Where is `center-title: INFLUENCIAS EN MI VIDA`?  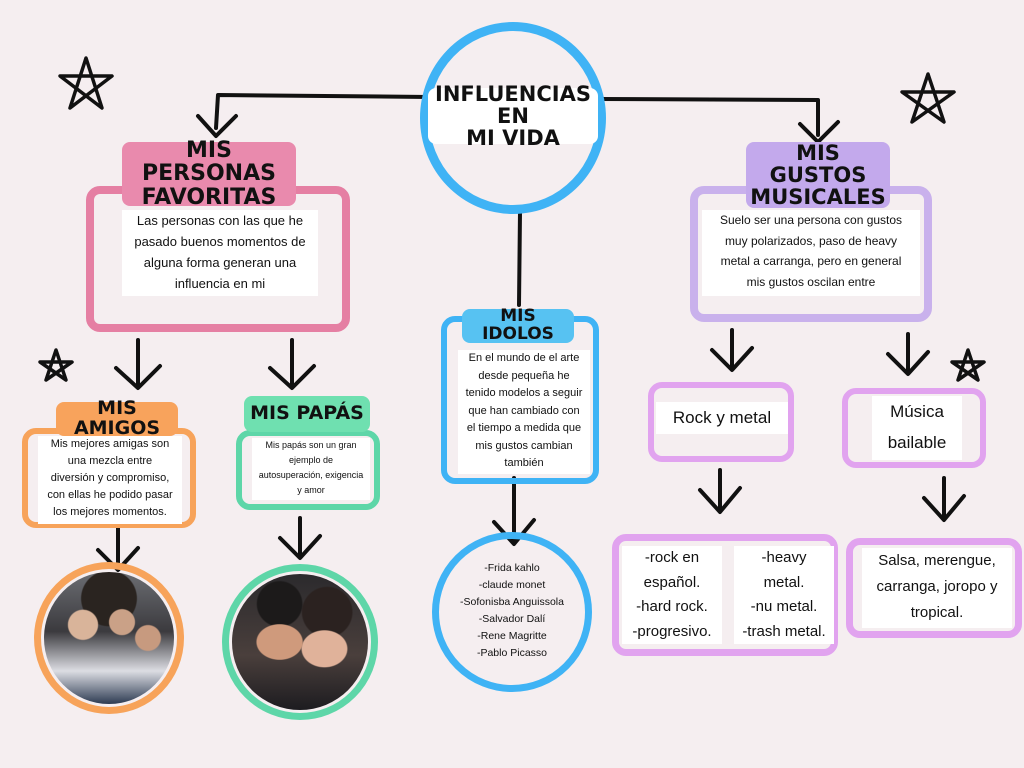
center-title: INFLUENCIAS EN MI VIDA is located at coordinates (513, 116).